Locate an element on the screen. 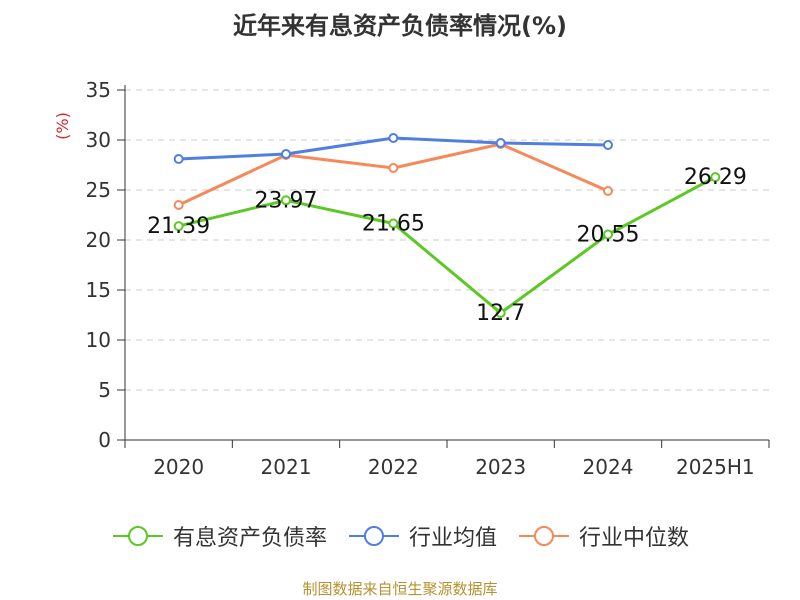  data-label: 20.55 is located at coordinates (608, 235).